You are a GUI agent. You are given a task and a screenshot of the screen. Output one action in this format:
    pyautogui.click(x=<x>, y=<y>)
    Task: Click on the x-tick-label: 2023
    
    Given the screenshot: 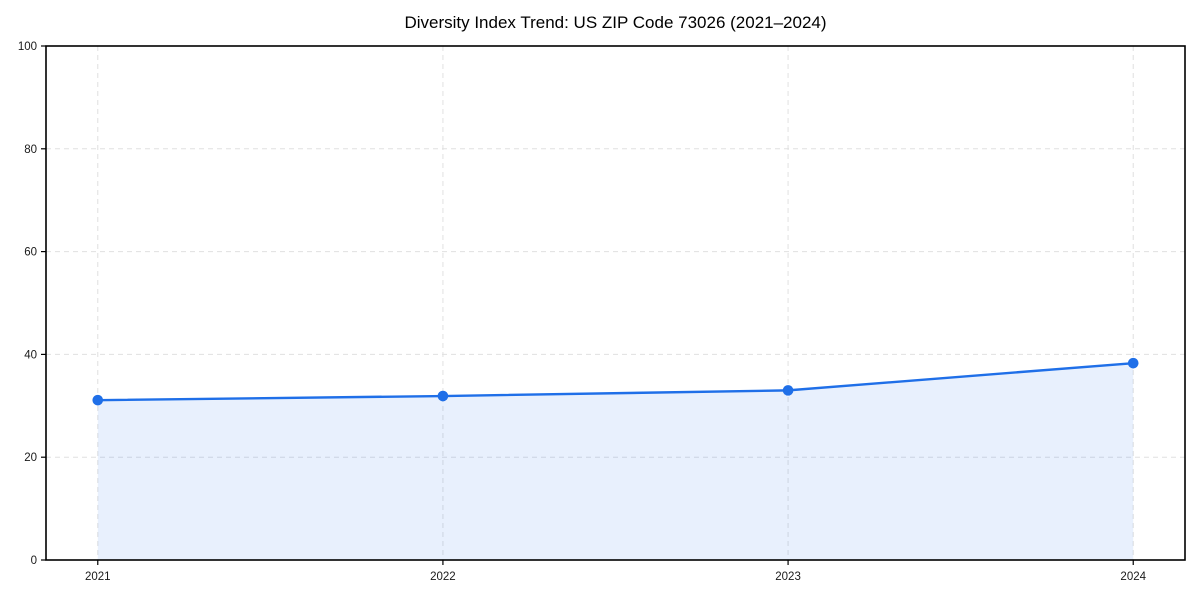 What is the action you would take?
    pyautogui.click(x=788, y=577)
    